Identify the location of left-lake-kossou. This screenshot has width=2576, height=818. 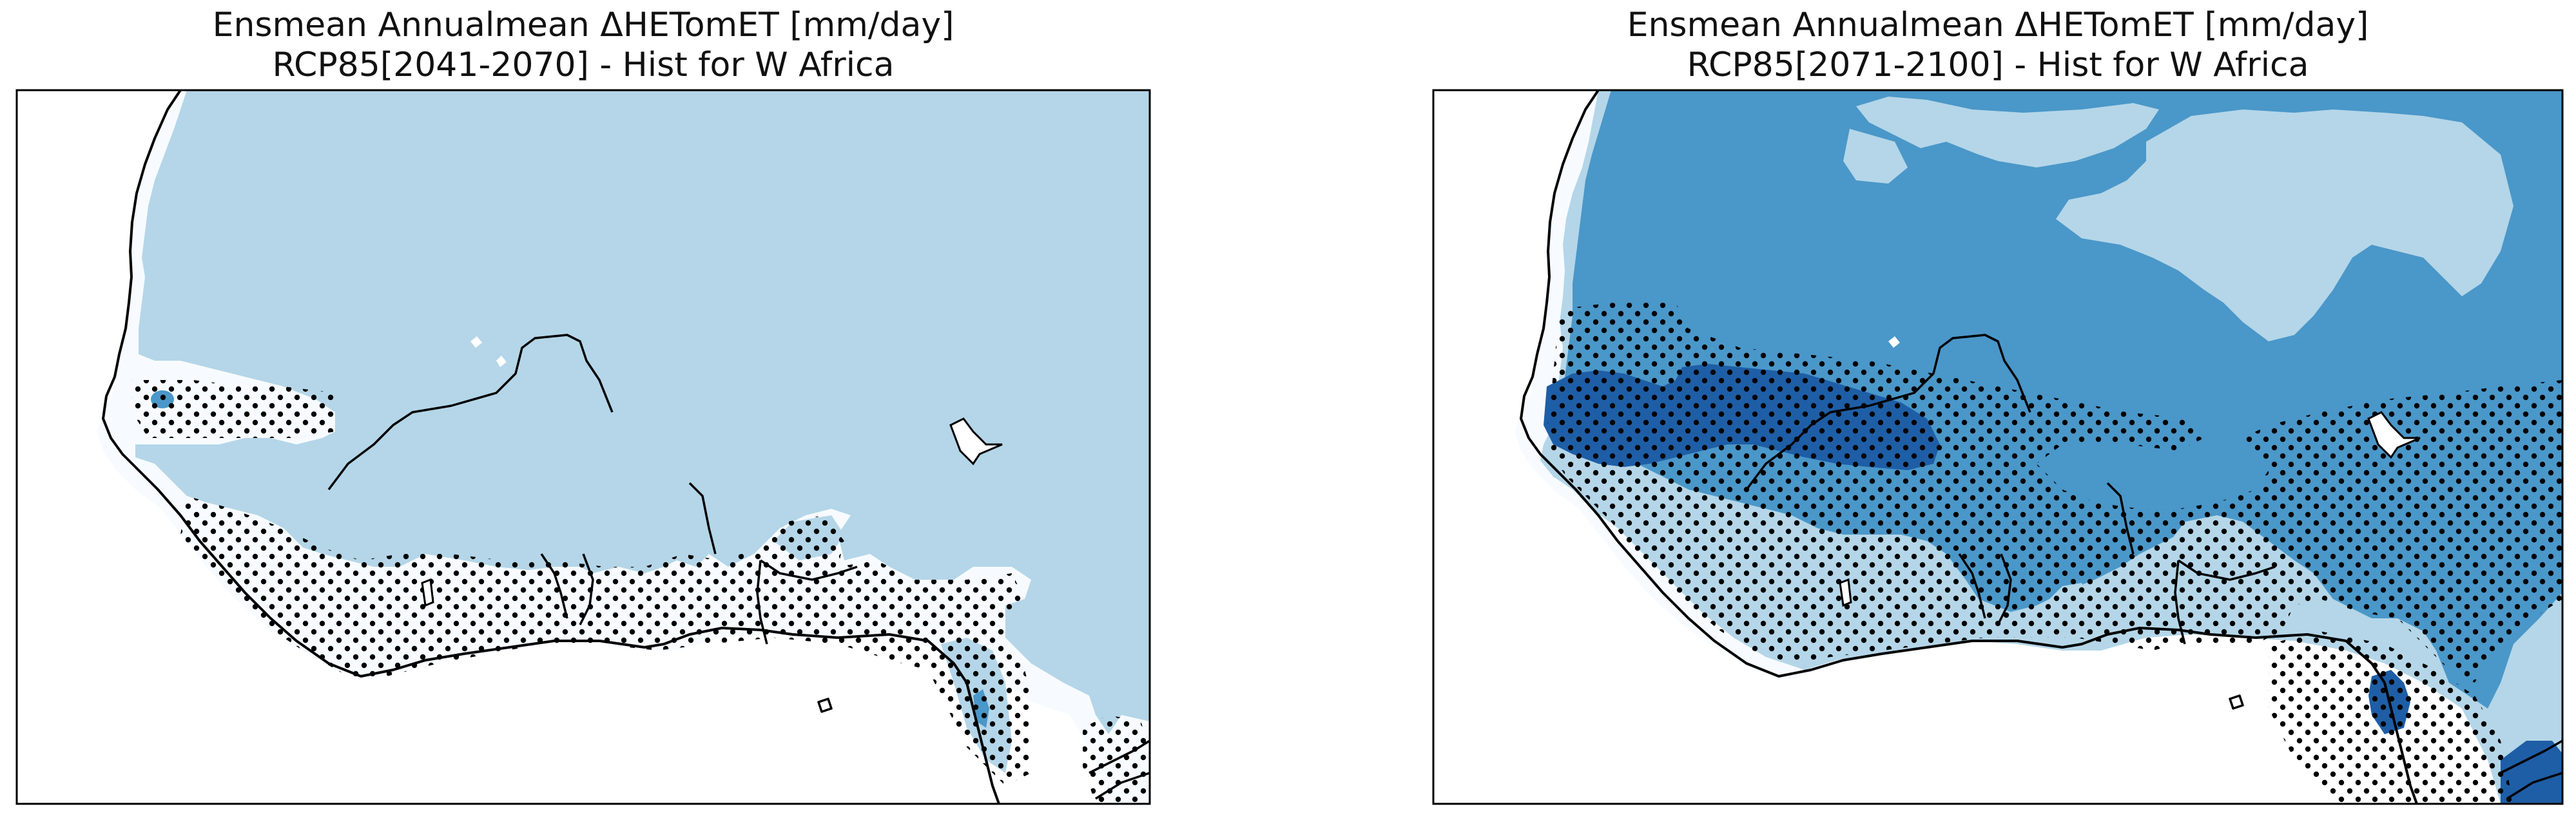
(427, 592).